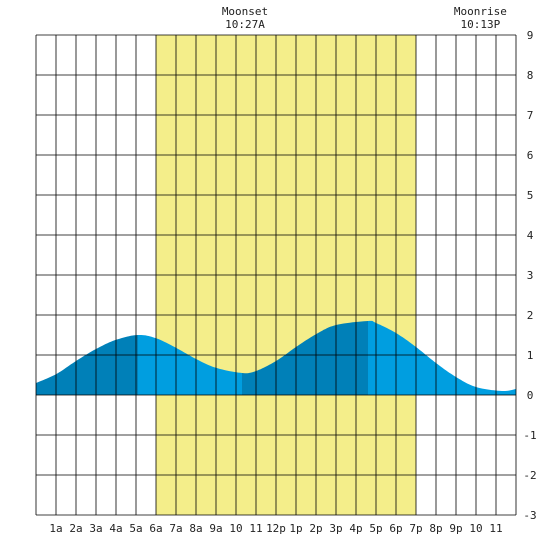 The height and width of the screenshot is (550, 550). I want to click on y-tick-label: -3, so click(529, 515).